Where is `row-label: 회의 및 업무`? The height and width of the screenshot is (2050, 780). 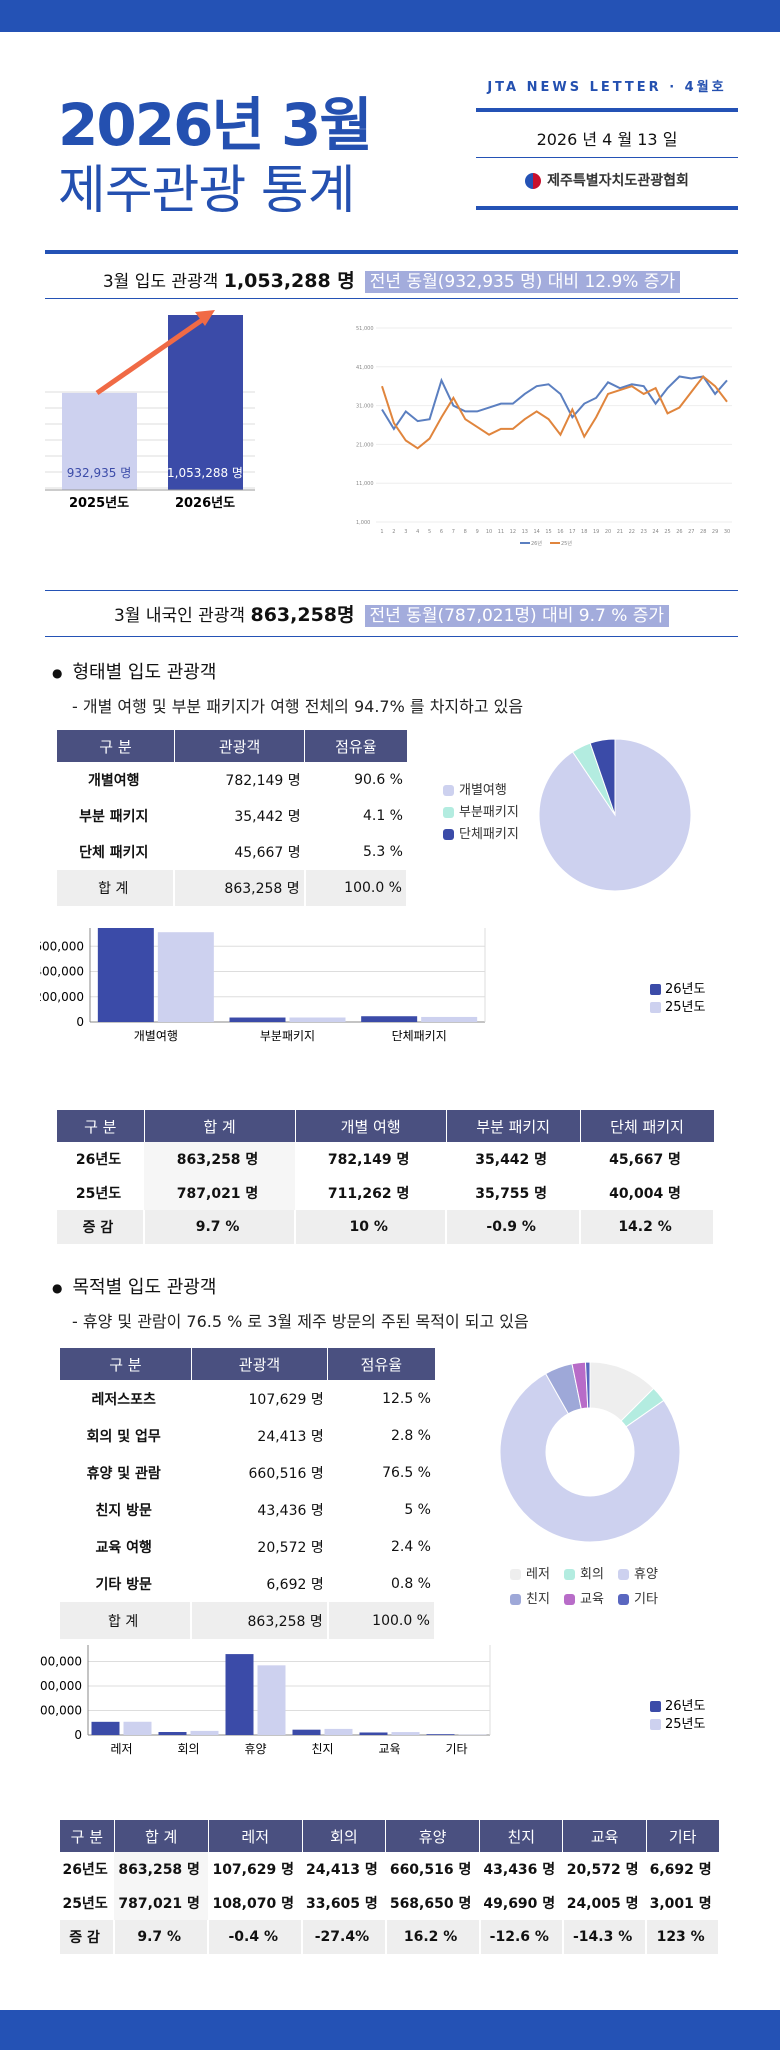 row-label: 회의 및 업무 is located at coordinates (123, 1436).